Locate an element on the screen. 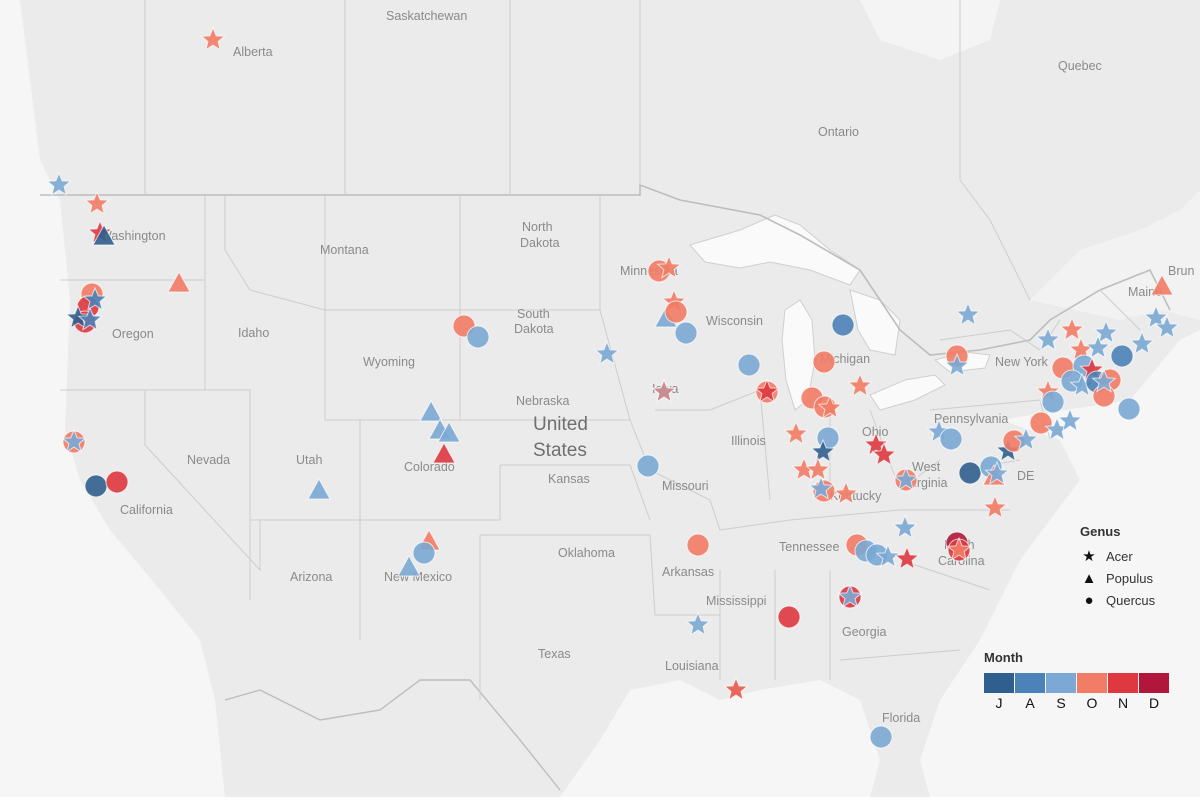 The height and width of the screenshot is (802, 1200). label-saskatchewan: Saskatchewan is located at coordinates (426, 16).